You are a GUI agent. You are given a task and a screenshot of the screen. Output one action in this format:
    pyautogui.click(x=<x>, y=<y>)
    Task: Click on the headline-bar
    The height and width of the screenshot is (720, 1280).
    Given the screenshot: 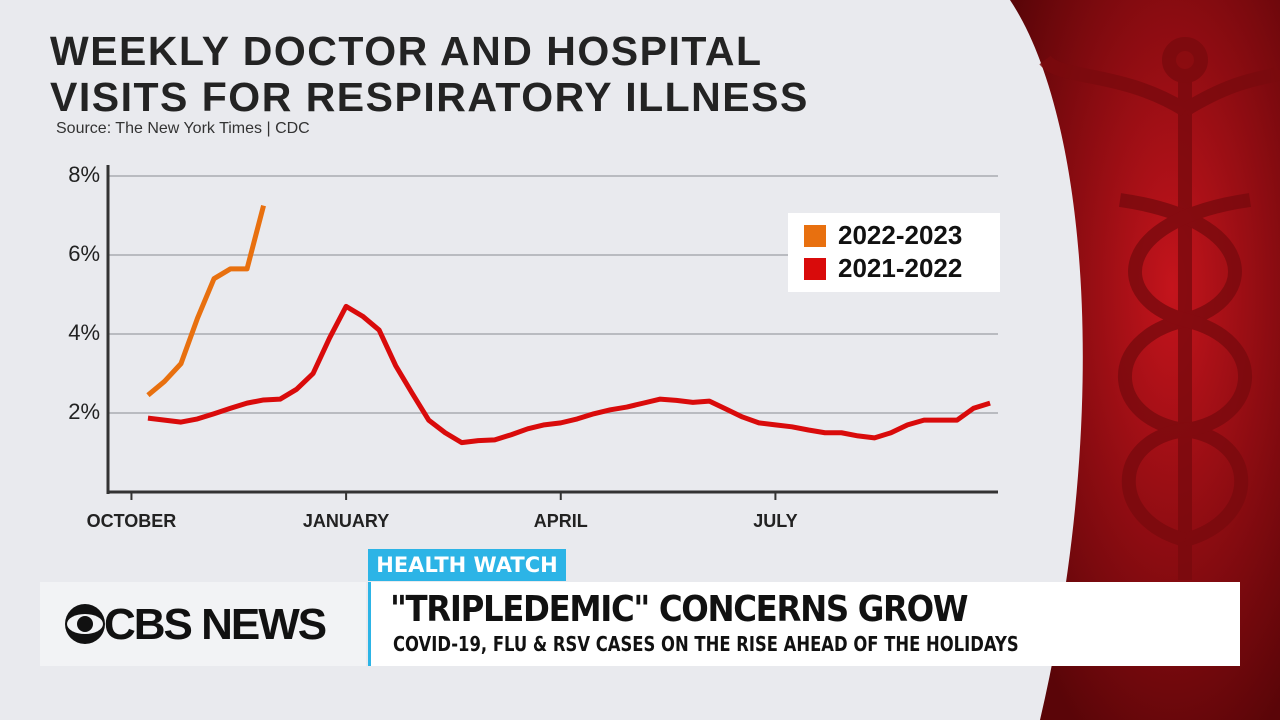 What is the action you would take?
    pyautogui.click(x=804, y=624)
    